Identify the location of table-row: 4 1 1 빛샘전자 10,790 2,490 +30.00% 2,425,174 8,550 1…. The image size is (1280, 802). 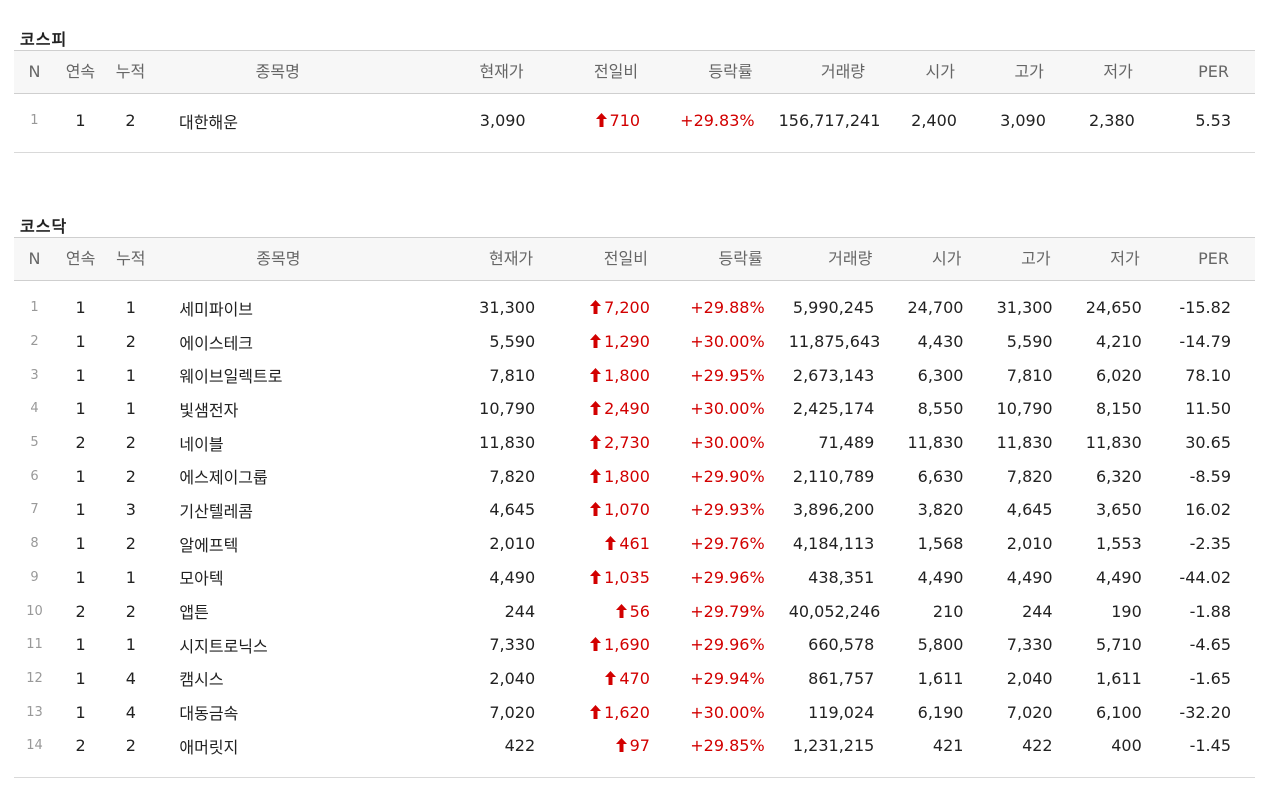
(634, 409).